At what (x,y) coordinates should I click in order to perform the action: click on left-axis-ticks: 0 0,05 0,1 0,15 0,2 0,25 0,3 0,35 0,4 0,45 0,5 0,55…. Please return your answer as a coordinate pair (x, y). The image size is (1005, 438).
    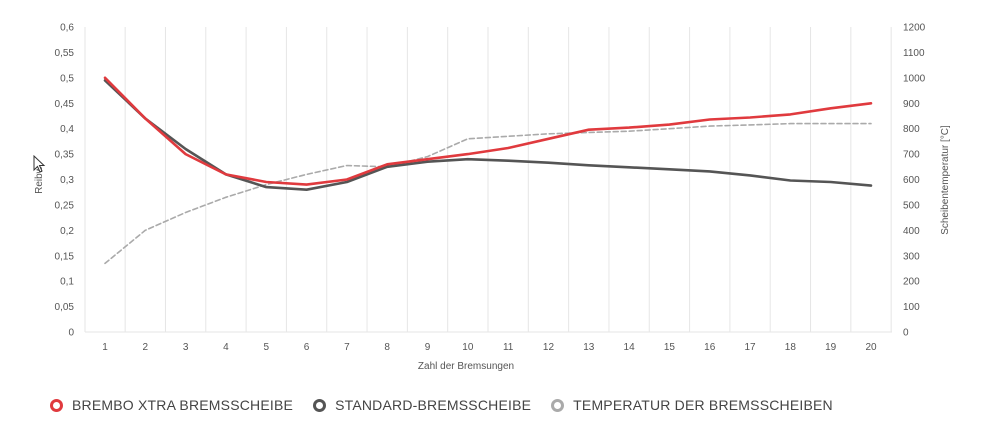
    Looking at the image, I should click on (65, 181).